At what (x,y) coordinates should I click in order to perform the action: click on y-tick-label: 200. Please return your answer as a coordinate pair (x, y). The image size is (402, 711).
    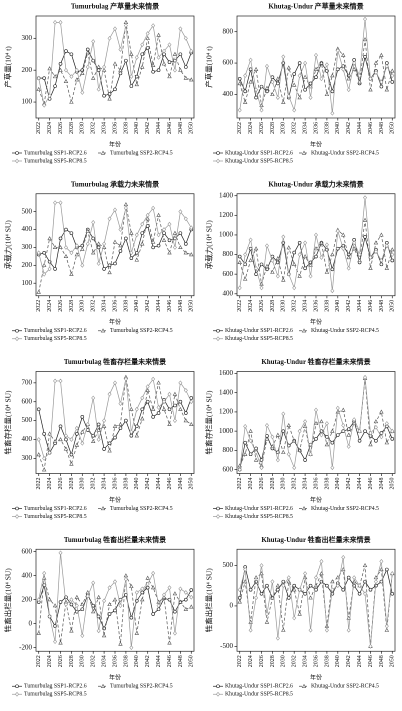
    Looking at the image, I should click on (27, 265).